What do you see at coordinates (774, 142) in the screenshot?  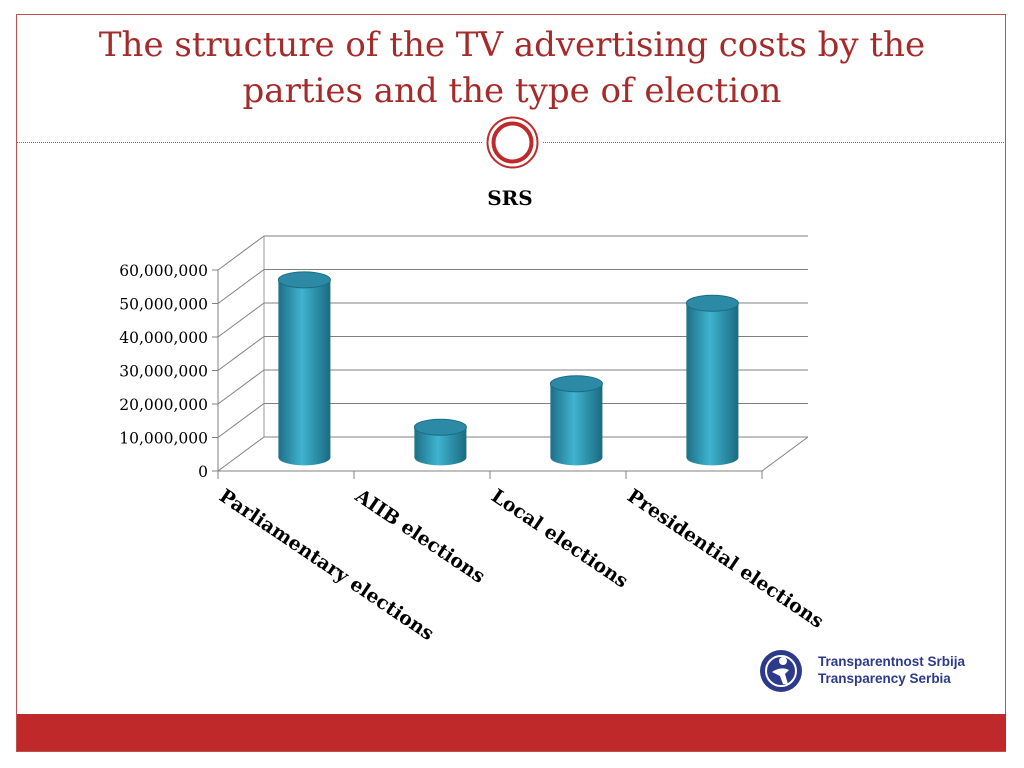 I see `title-divider-right` at bounding box center [774, 142].